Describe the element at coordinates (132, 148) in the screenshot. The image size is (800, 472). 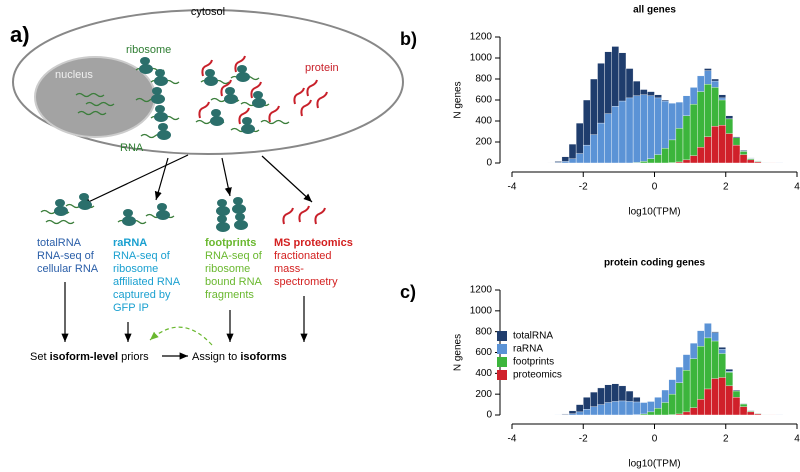
I see `rna-label: RNA` at that location.